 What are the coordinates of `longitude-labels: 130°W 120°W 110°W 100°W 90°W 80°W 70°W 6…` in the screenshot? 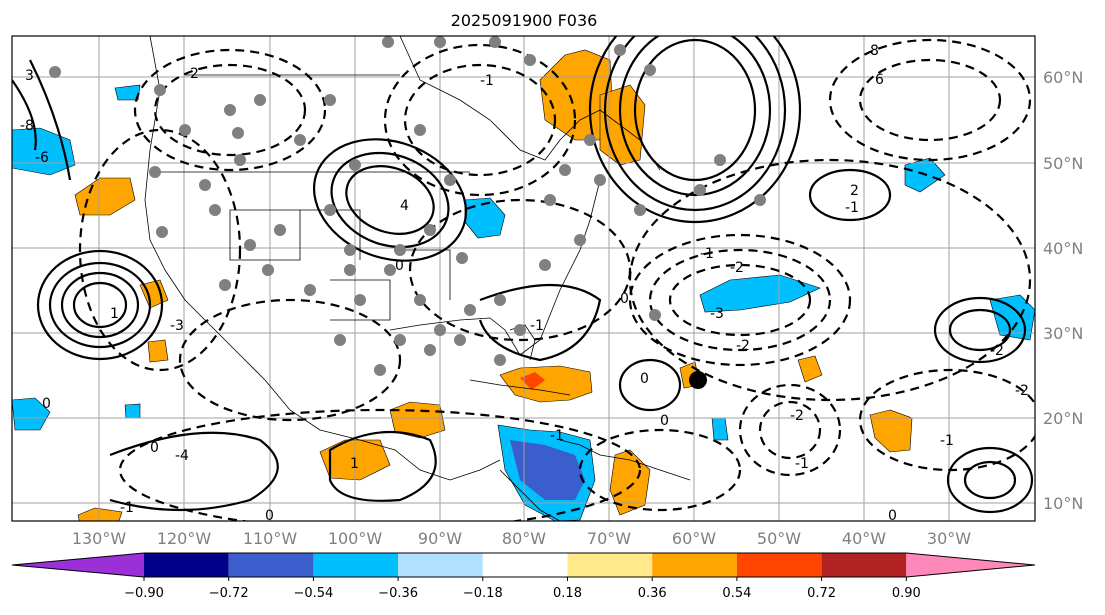 It's located at (521, 538).